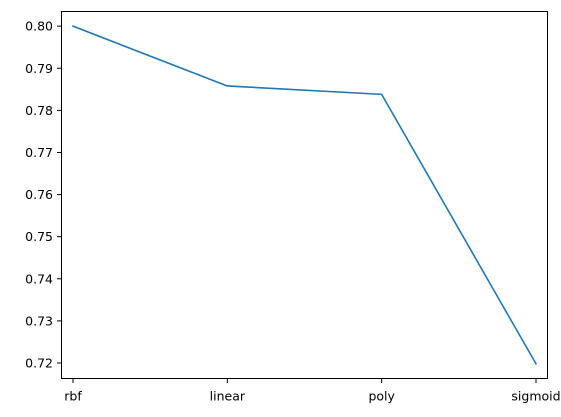 Image resolution: width=561 pixels, height=417 pixels. I want to click on x-axis-ticks: rbf linear poly sigmoid, so click(312, 391).